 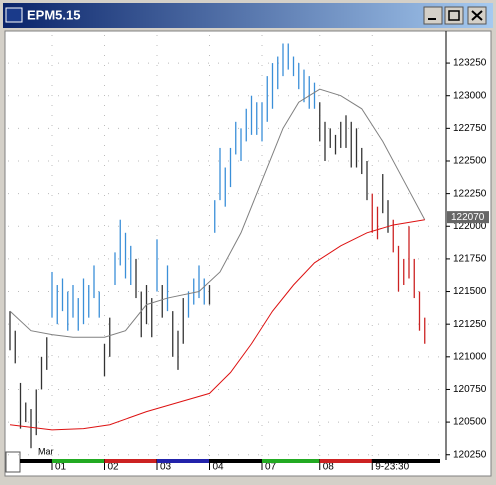 I want to click on y-tick-label: 121250, so click(x=470, y=324).